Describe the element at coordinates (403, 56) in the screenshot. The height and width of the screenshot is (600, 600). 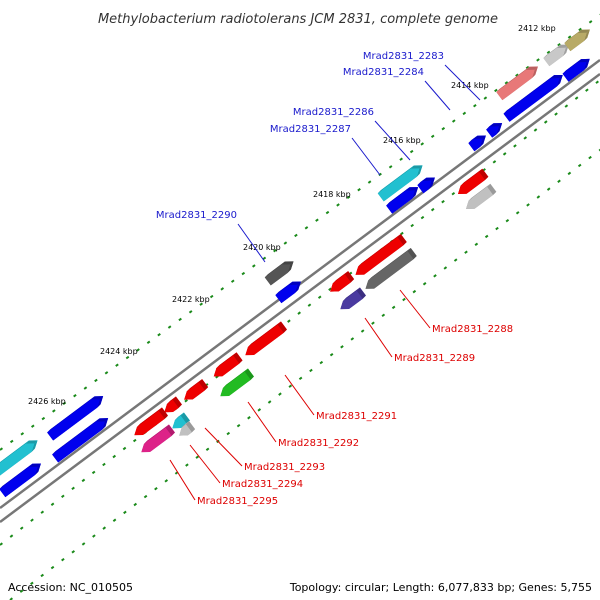
I see `gene-label-forward: Mrad2831_2283` at that location.